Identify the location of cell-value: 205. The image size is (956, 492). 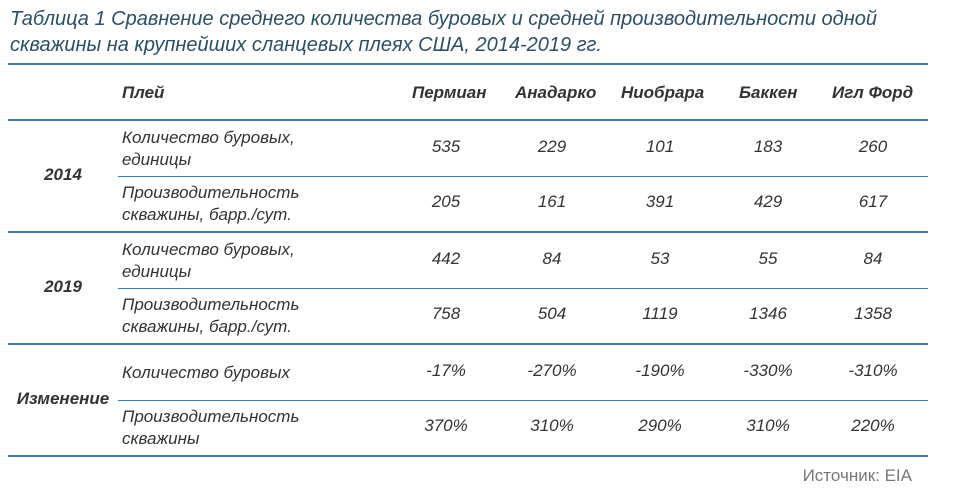
(446, 201).